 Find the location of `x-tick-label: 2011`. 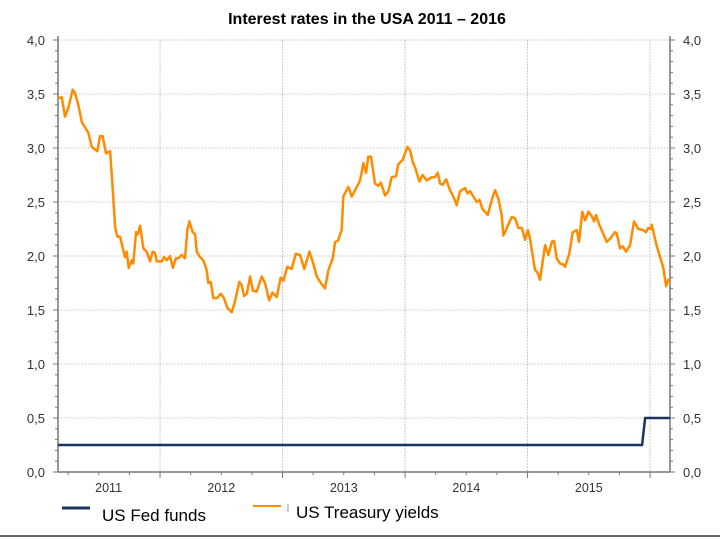

x-tick-label: 2011 is located at coordinates (108, 488).